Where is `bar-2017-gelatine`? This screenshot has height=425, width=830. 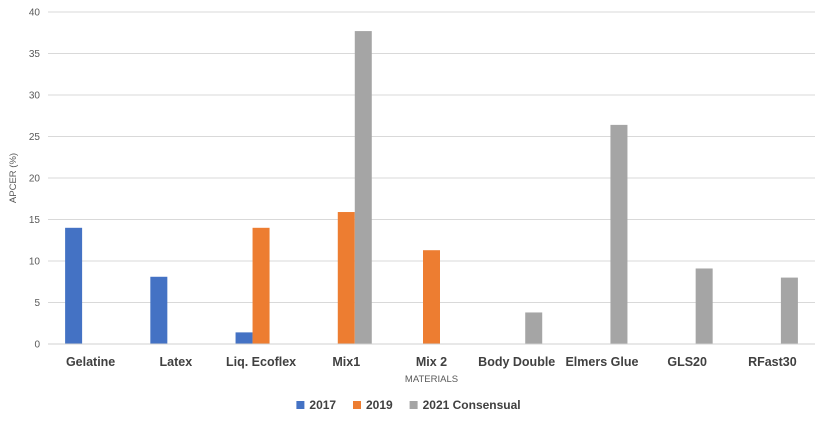
bar-2017-gelatine is located at coordinates (74, 285).